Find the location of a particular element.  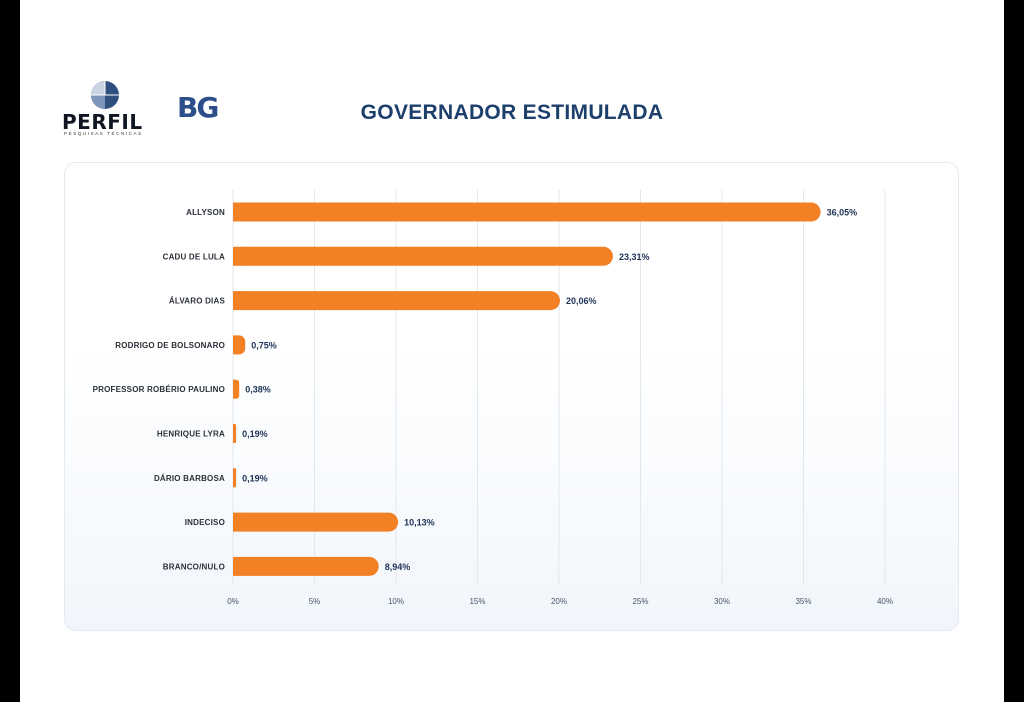

category-label: HENRIQUE LYRA is located at coordinates (191, 434).